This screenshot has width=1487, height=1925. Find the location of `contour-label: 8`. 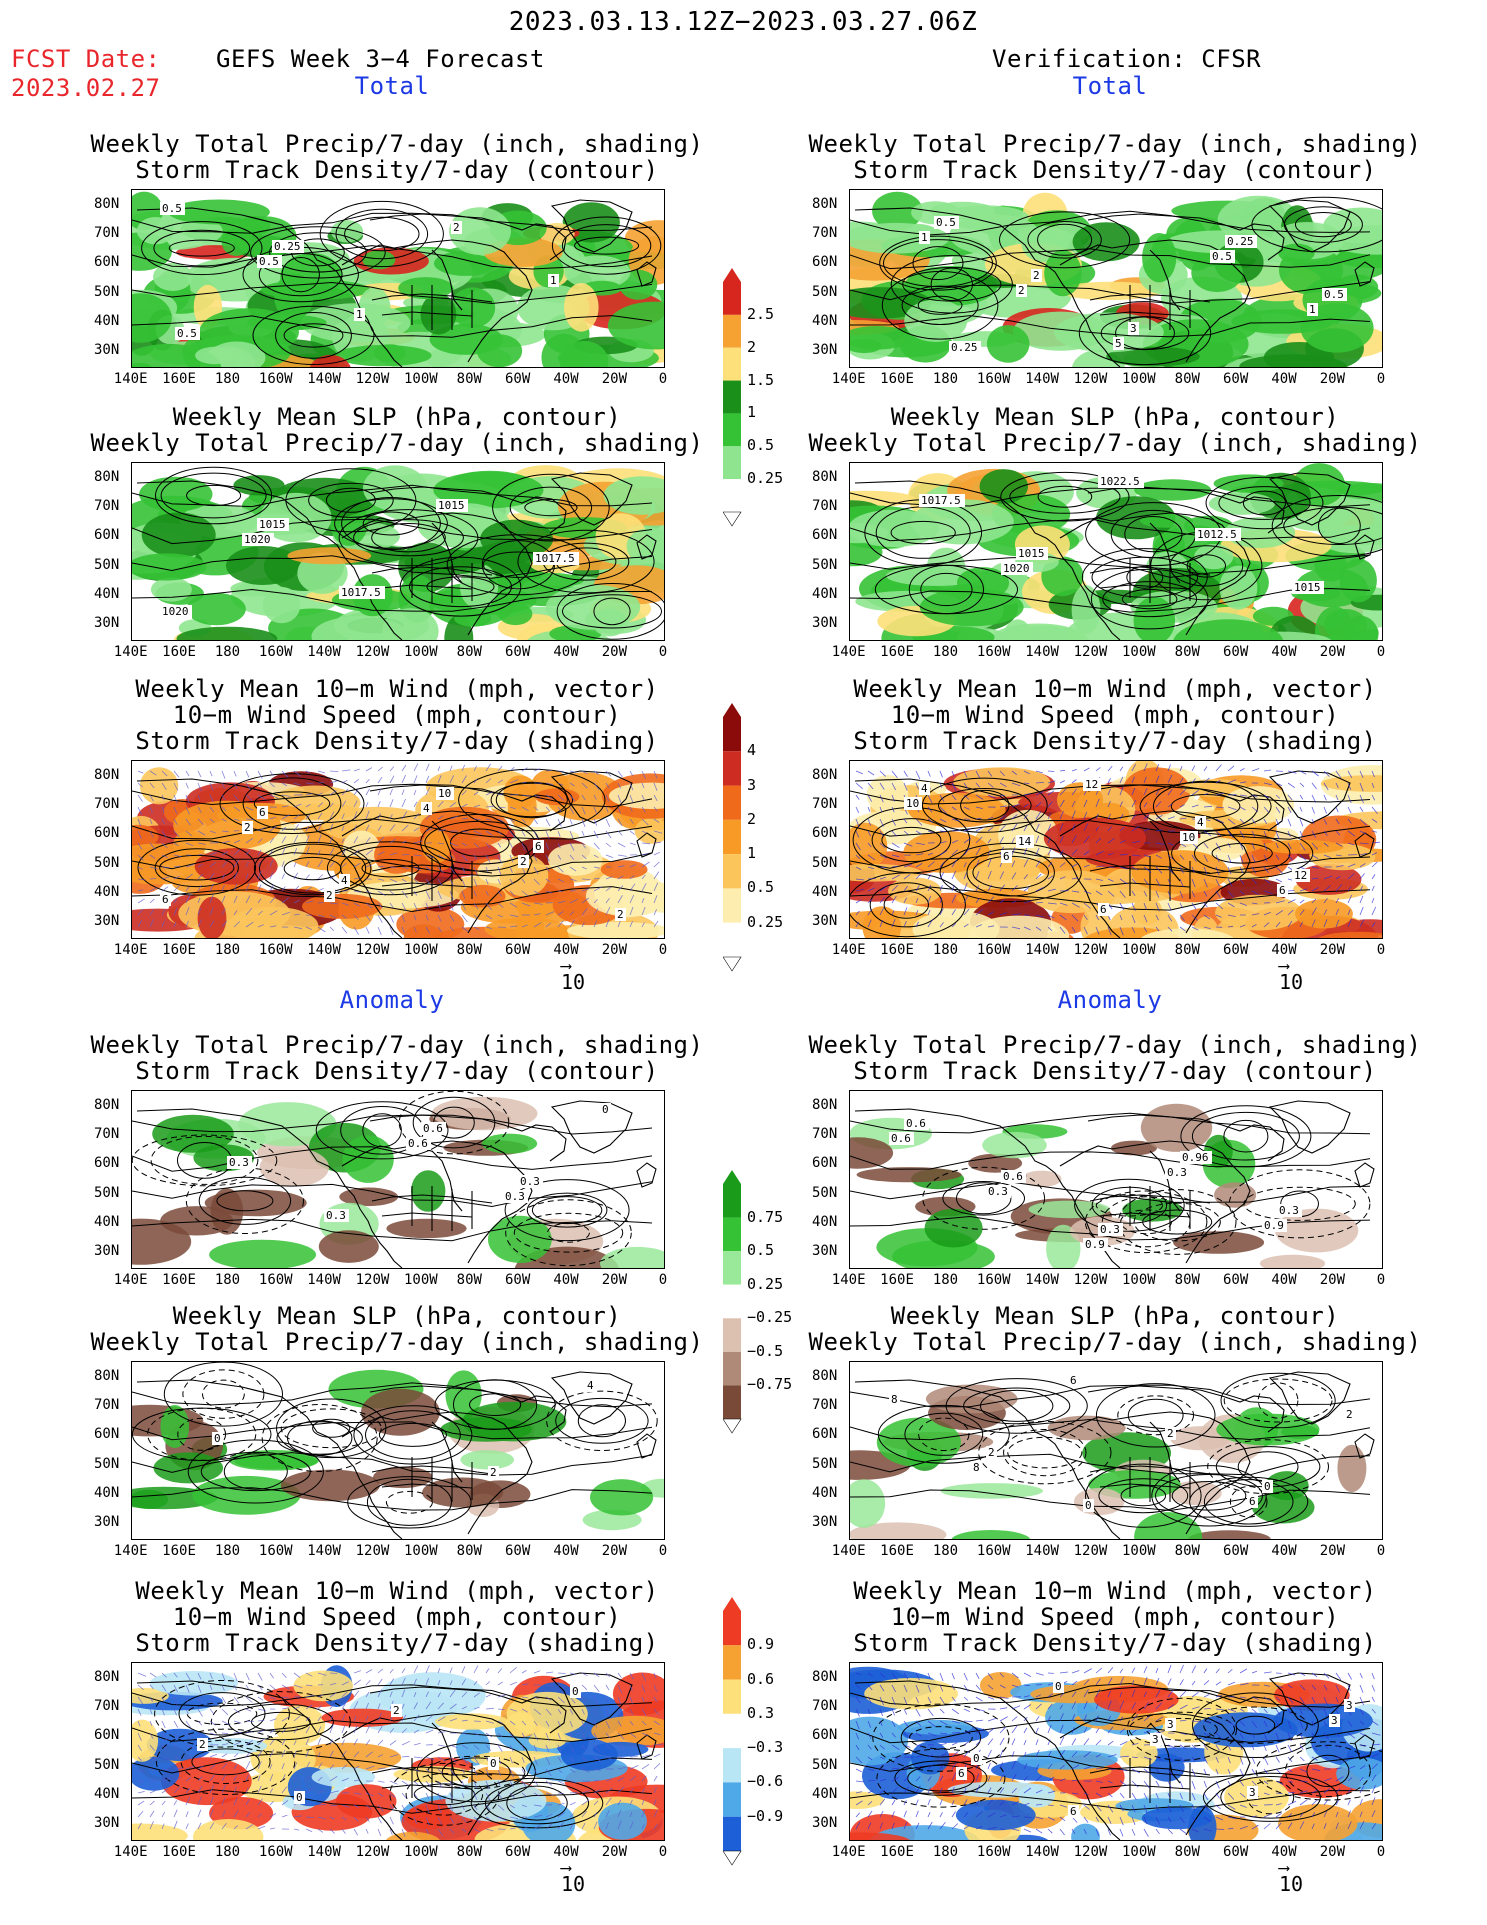

contour-label: 8 is located at coordinates (976, 1467).